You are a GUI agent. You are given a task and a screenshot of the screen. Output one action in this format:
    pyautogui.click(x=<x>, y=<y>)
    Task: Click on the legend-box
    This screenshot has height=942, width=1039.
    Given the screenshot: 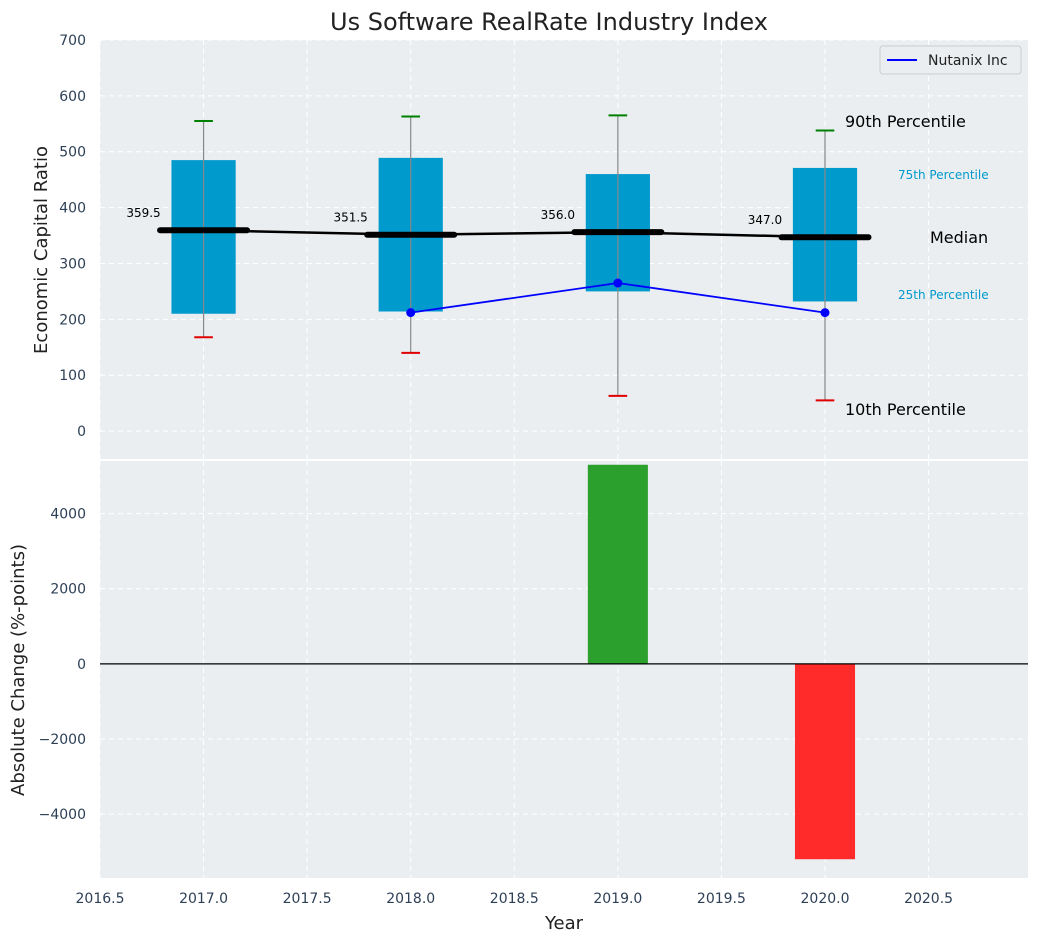 What is the action you would take?
    pyautogui.click(x=950, y=60)
    